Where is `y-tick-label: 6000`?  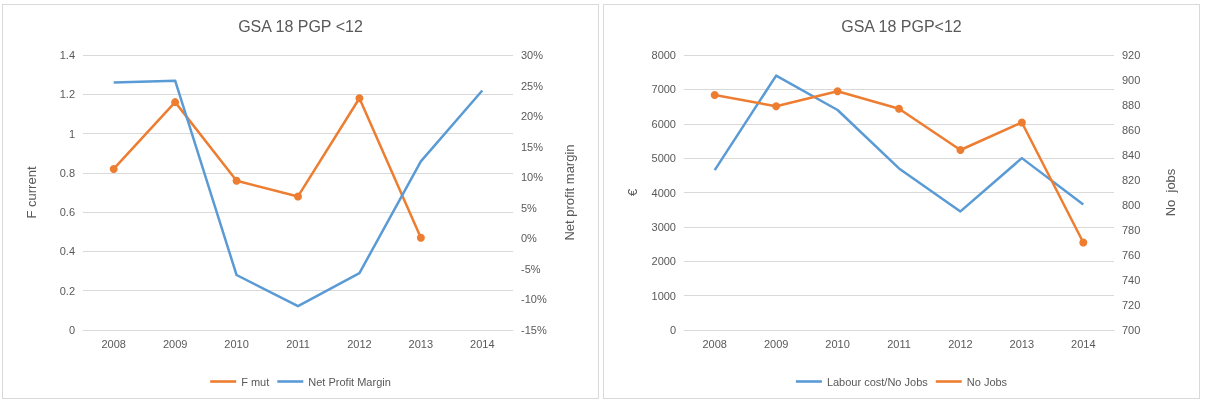
y-tick-label: 6000 is located at coordinates (663, 123).